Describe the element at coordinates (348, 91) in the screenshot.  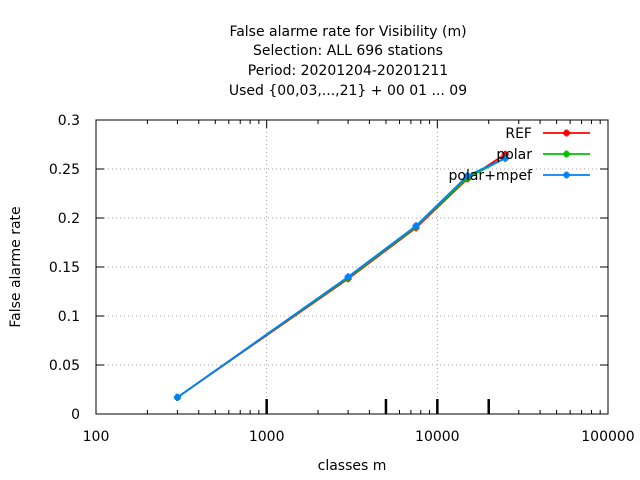
I see `title-line-3: Used {00,03,...,21} + 00 01 ... 09` at that location.